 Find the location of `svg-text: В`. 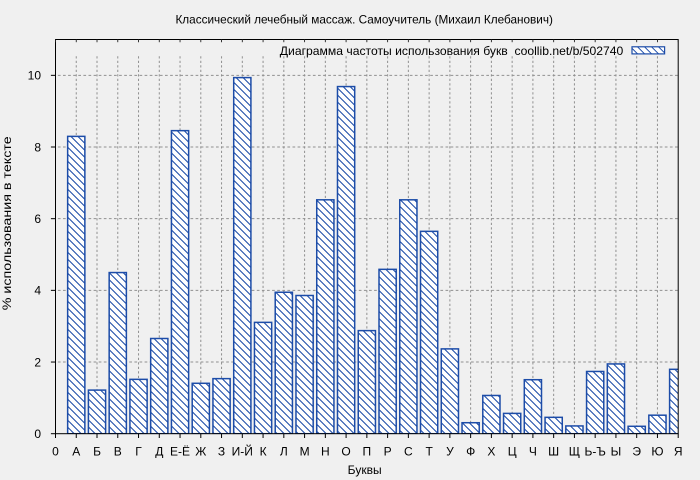

svg-text: В is located at coordinates (118, 451).